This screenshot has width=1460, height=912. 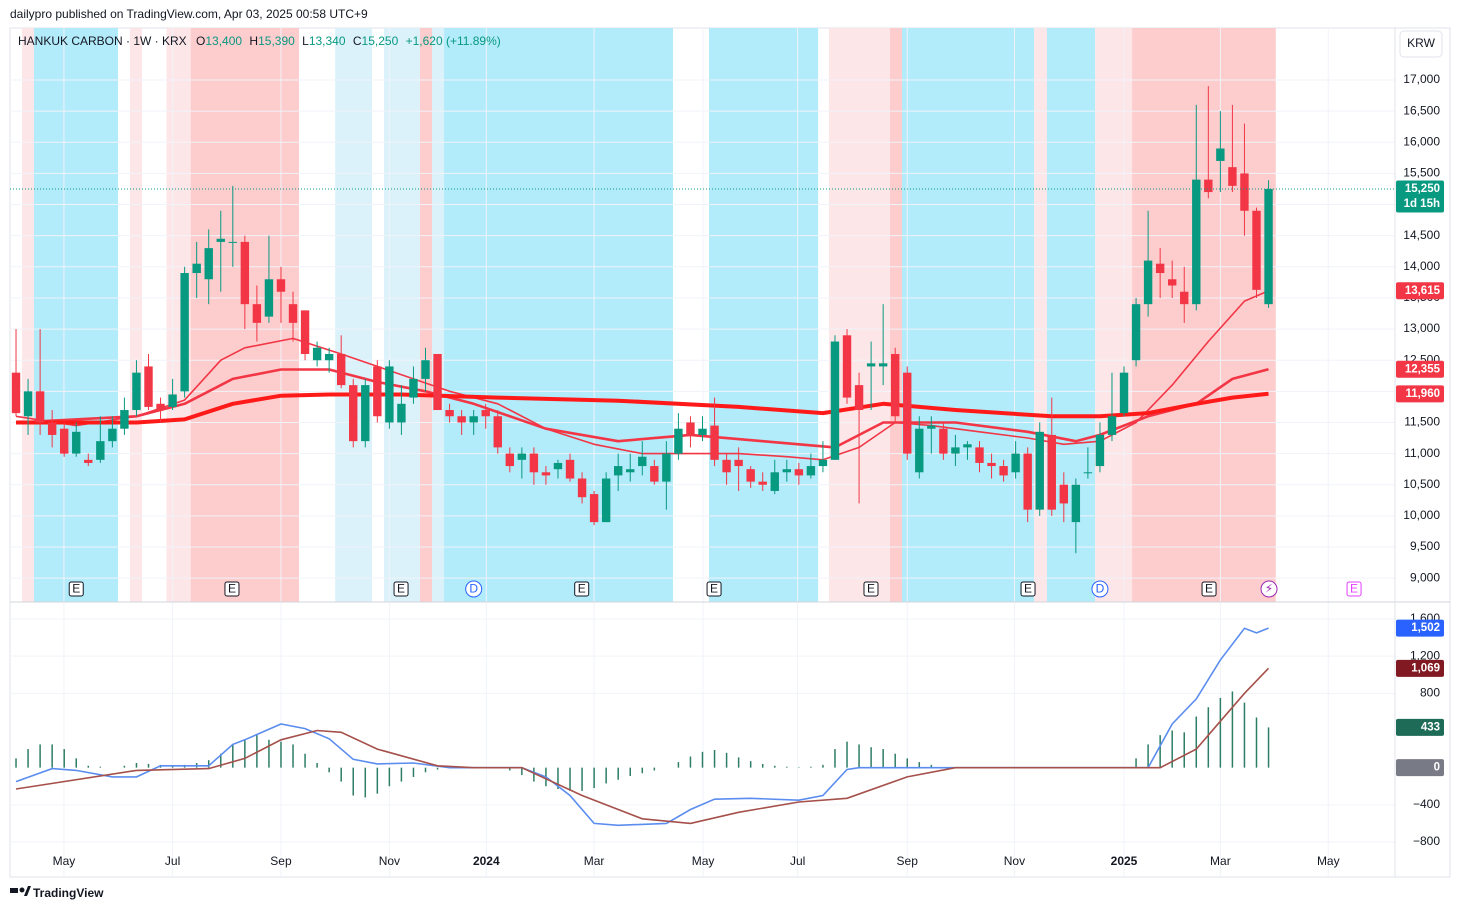 What do you see at coordinates (1425, 628) in the screenshot?
I see `indicator-tag: 1,502` at bounding box center [1425, 628].